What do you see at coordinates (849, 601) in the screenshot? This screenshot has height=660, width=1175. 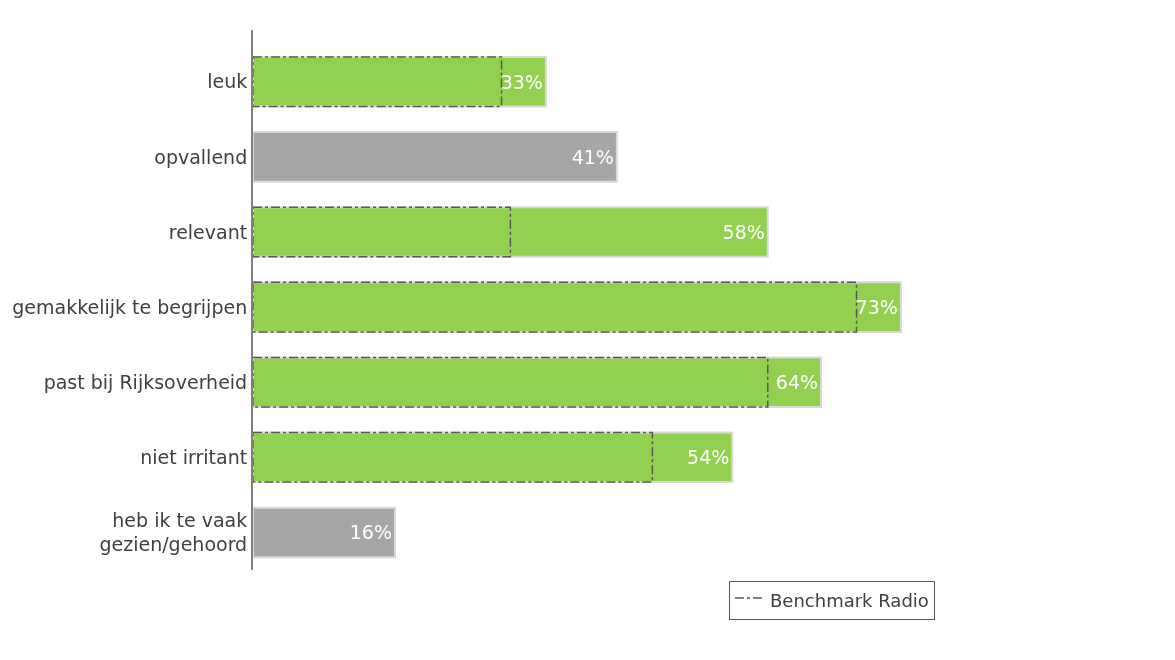 I see `legend-label: Benchmark Radio` at bounding box center [849, 601].